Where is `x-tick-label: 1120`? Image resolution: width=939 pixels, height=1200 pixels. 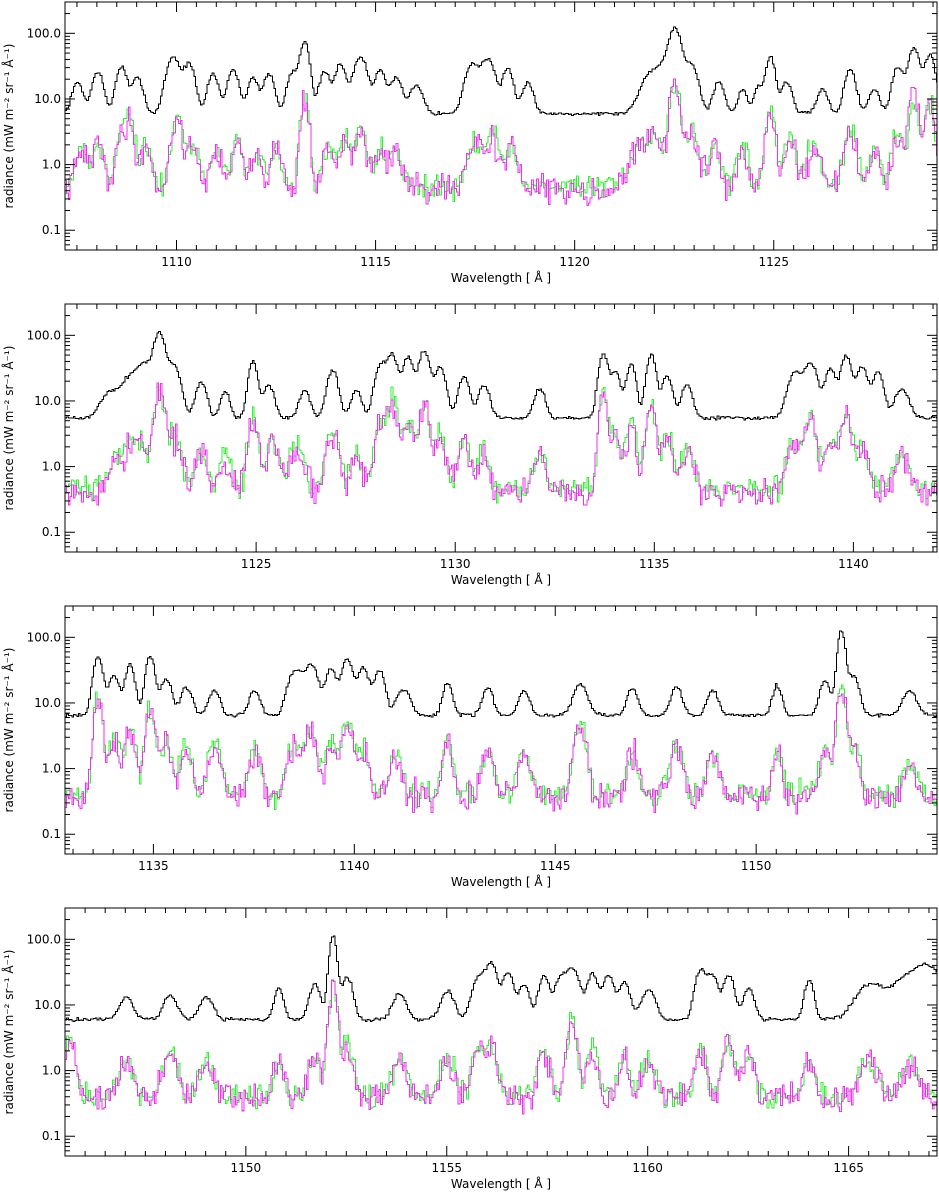 x-tick-label: 1120 is located at coordinates (574, 262).